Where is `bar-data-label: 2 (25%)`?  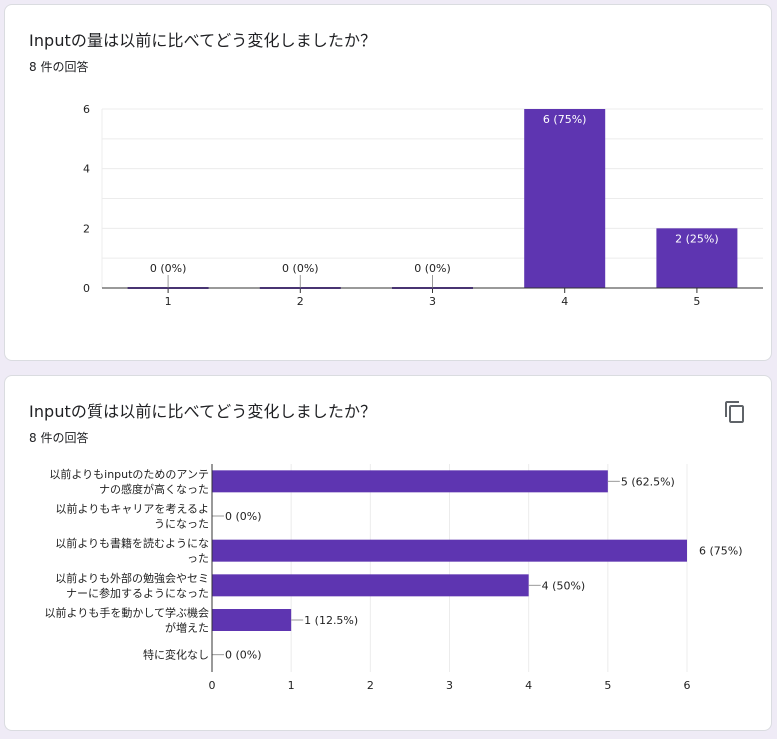 bar-data-label: 2 (25%) is located at coordinates (697, 238).